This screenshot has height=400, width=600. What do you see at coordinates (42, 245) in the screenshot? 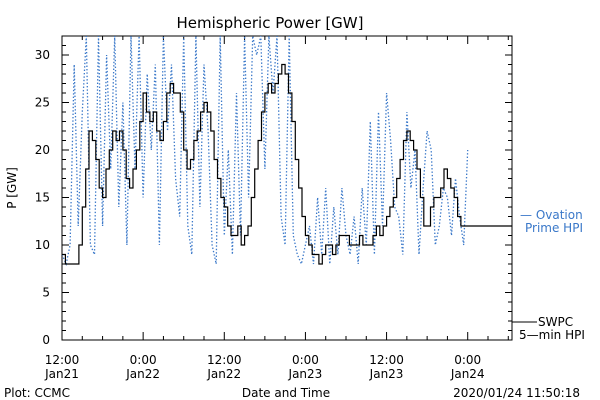
I see `y-tick-label: 10` at bounding box center [42, 245].